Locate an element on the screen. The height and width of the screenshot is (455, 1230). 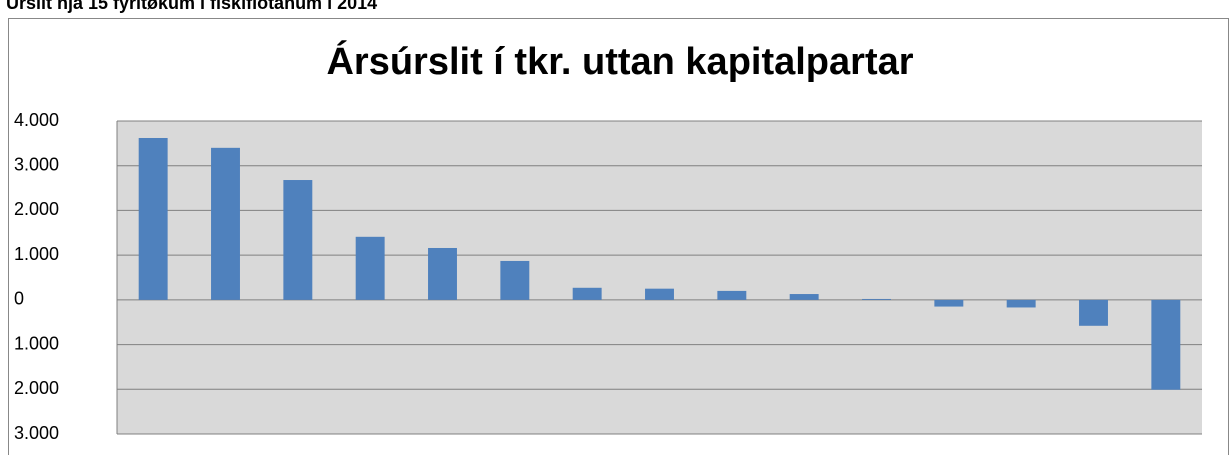
y-tick-label: 4.000 is located at coordinates (36, 120).